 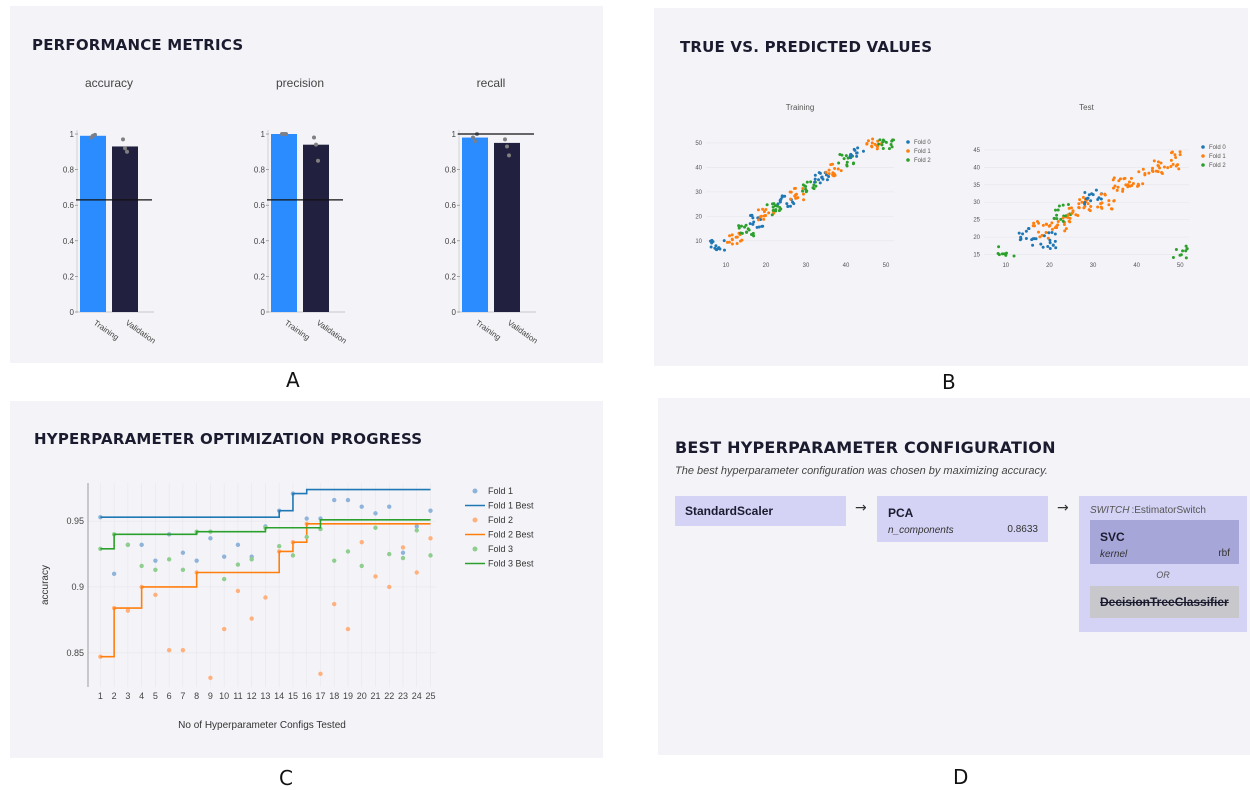 I want to click on y-tick-label: 40, so click(x=976, y=168).